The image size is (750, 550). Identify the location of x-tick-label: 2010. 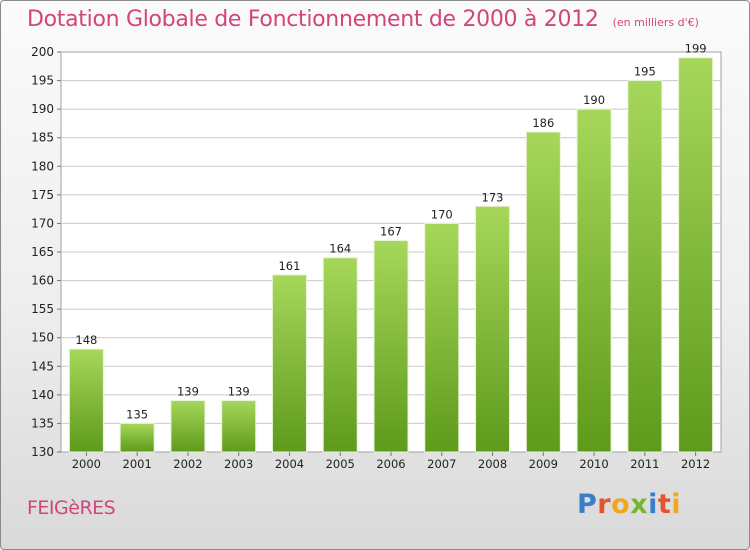
(593, 464).